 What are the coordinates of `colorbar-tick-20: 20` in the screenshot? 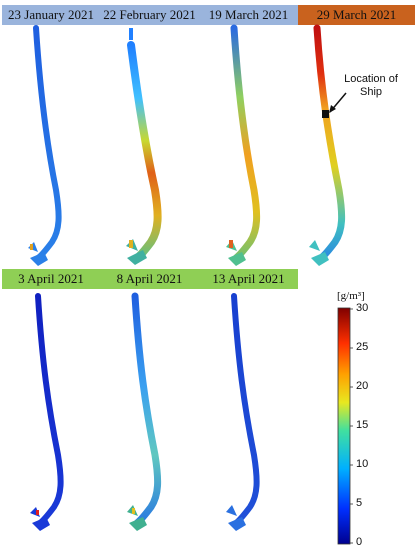 It's located at (362, 386).